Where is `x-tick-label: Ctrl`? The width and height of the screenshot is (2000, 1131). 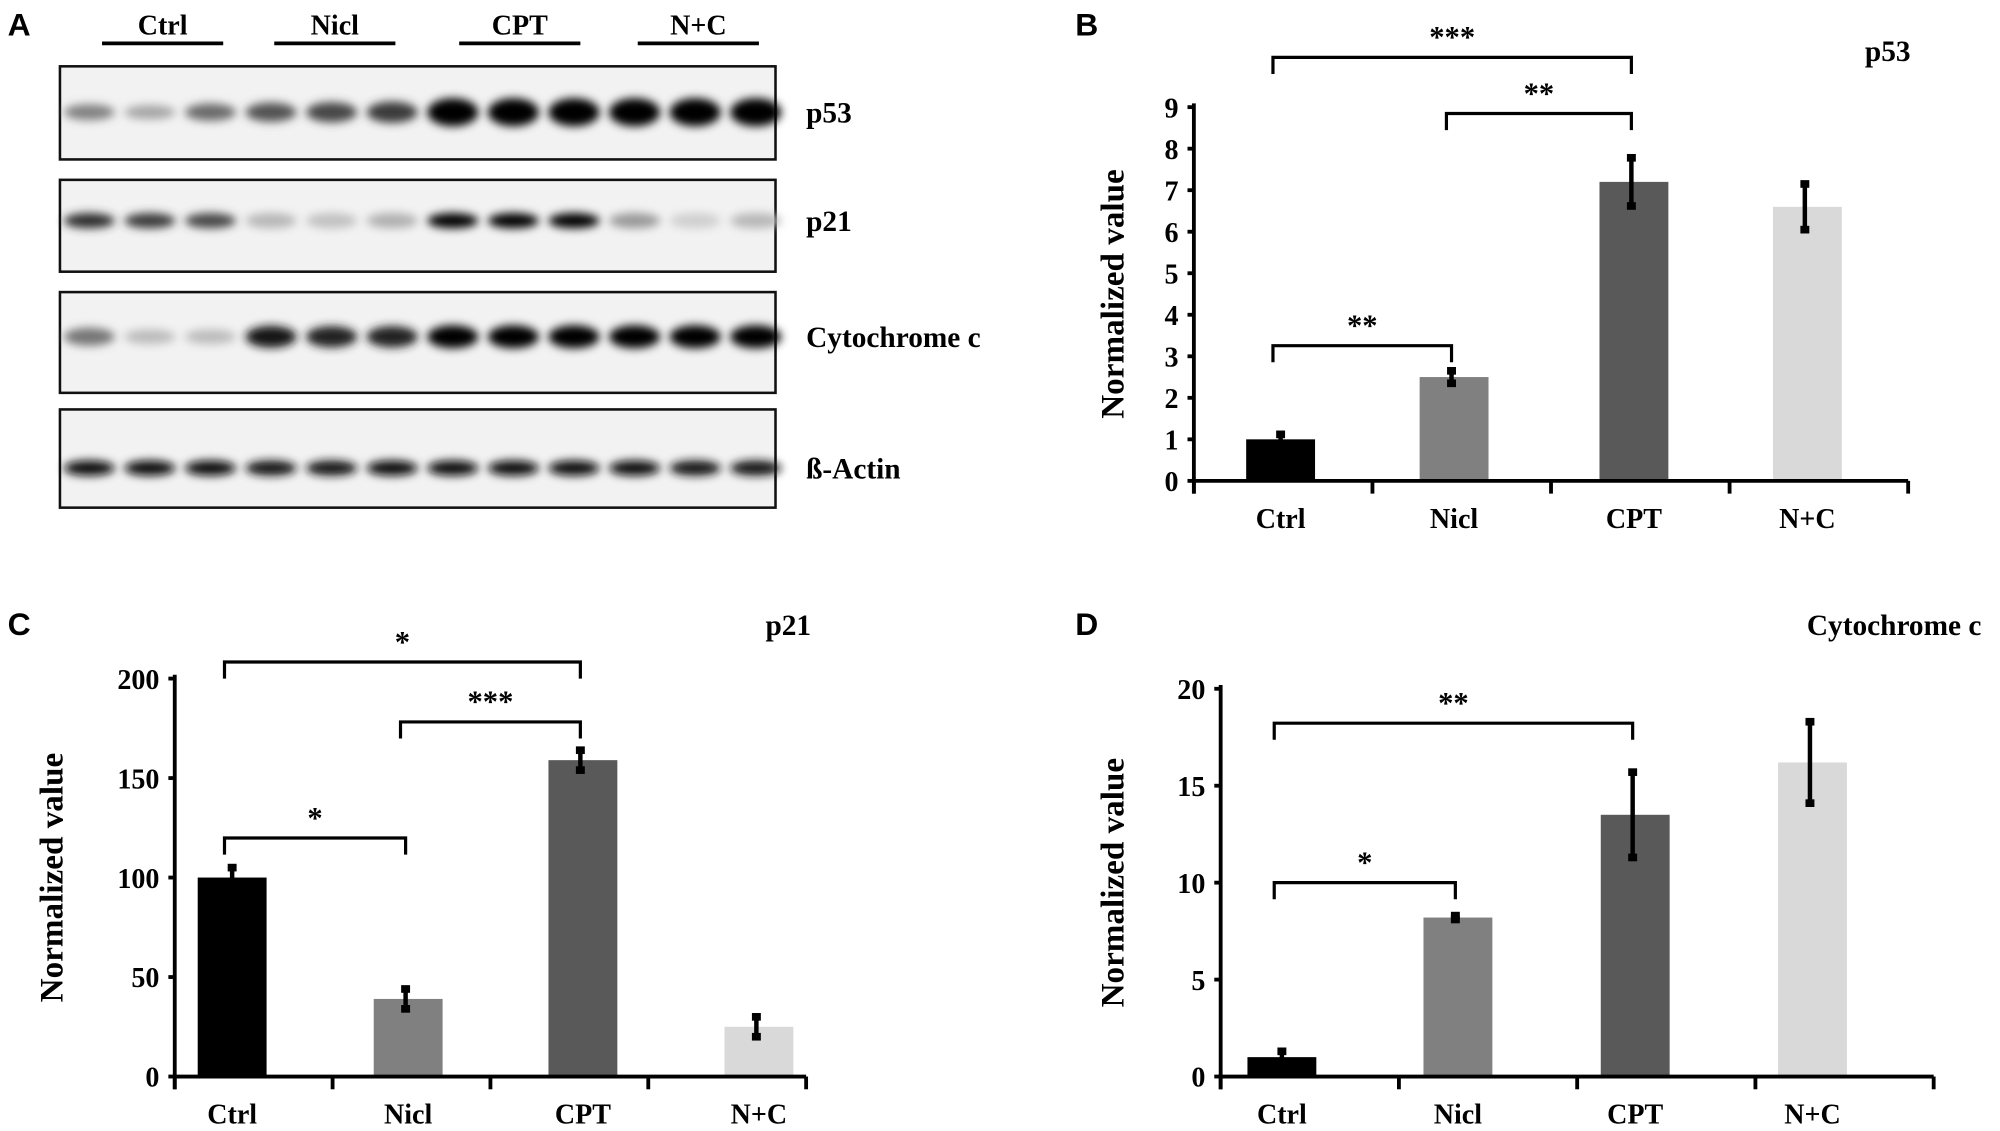 x-tick-label: Ctrl is located at coordinates (1282, 1112).